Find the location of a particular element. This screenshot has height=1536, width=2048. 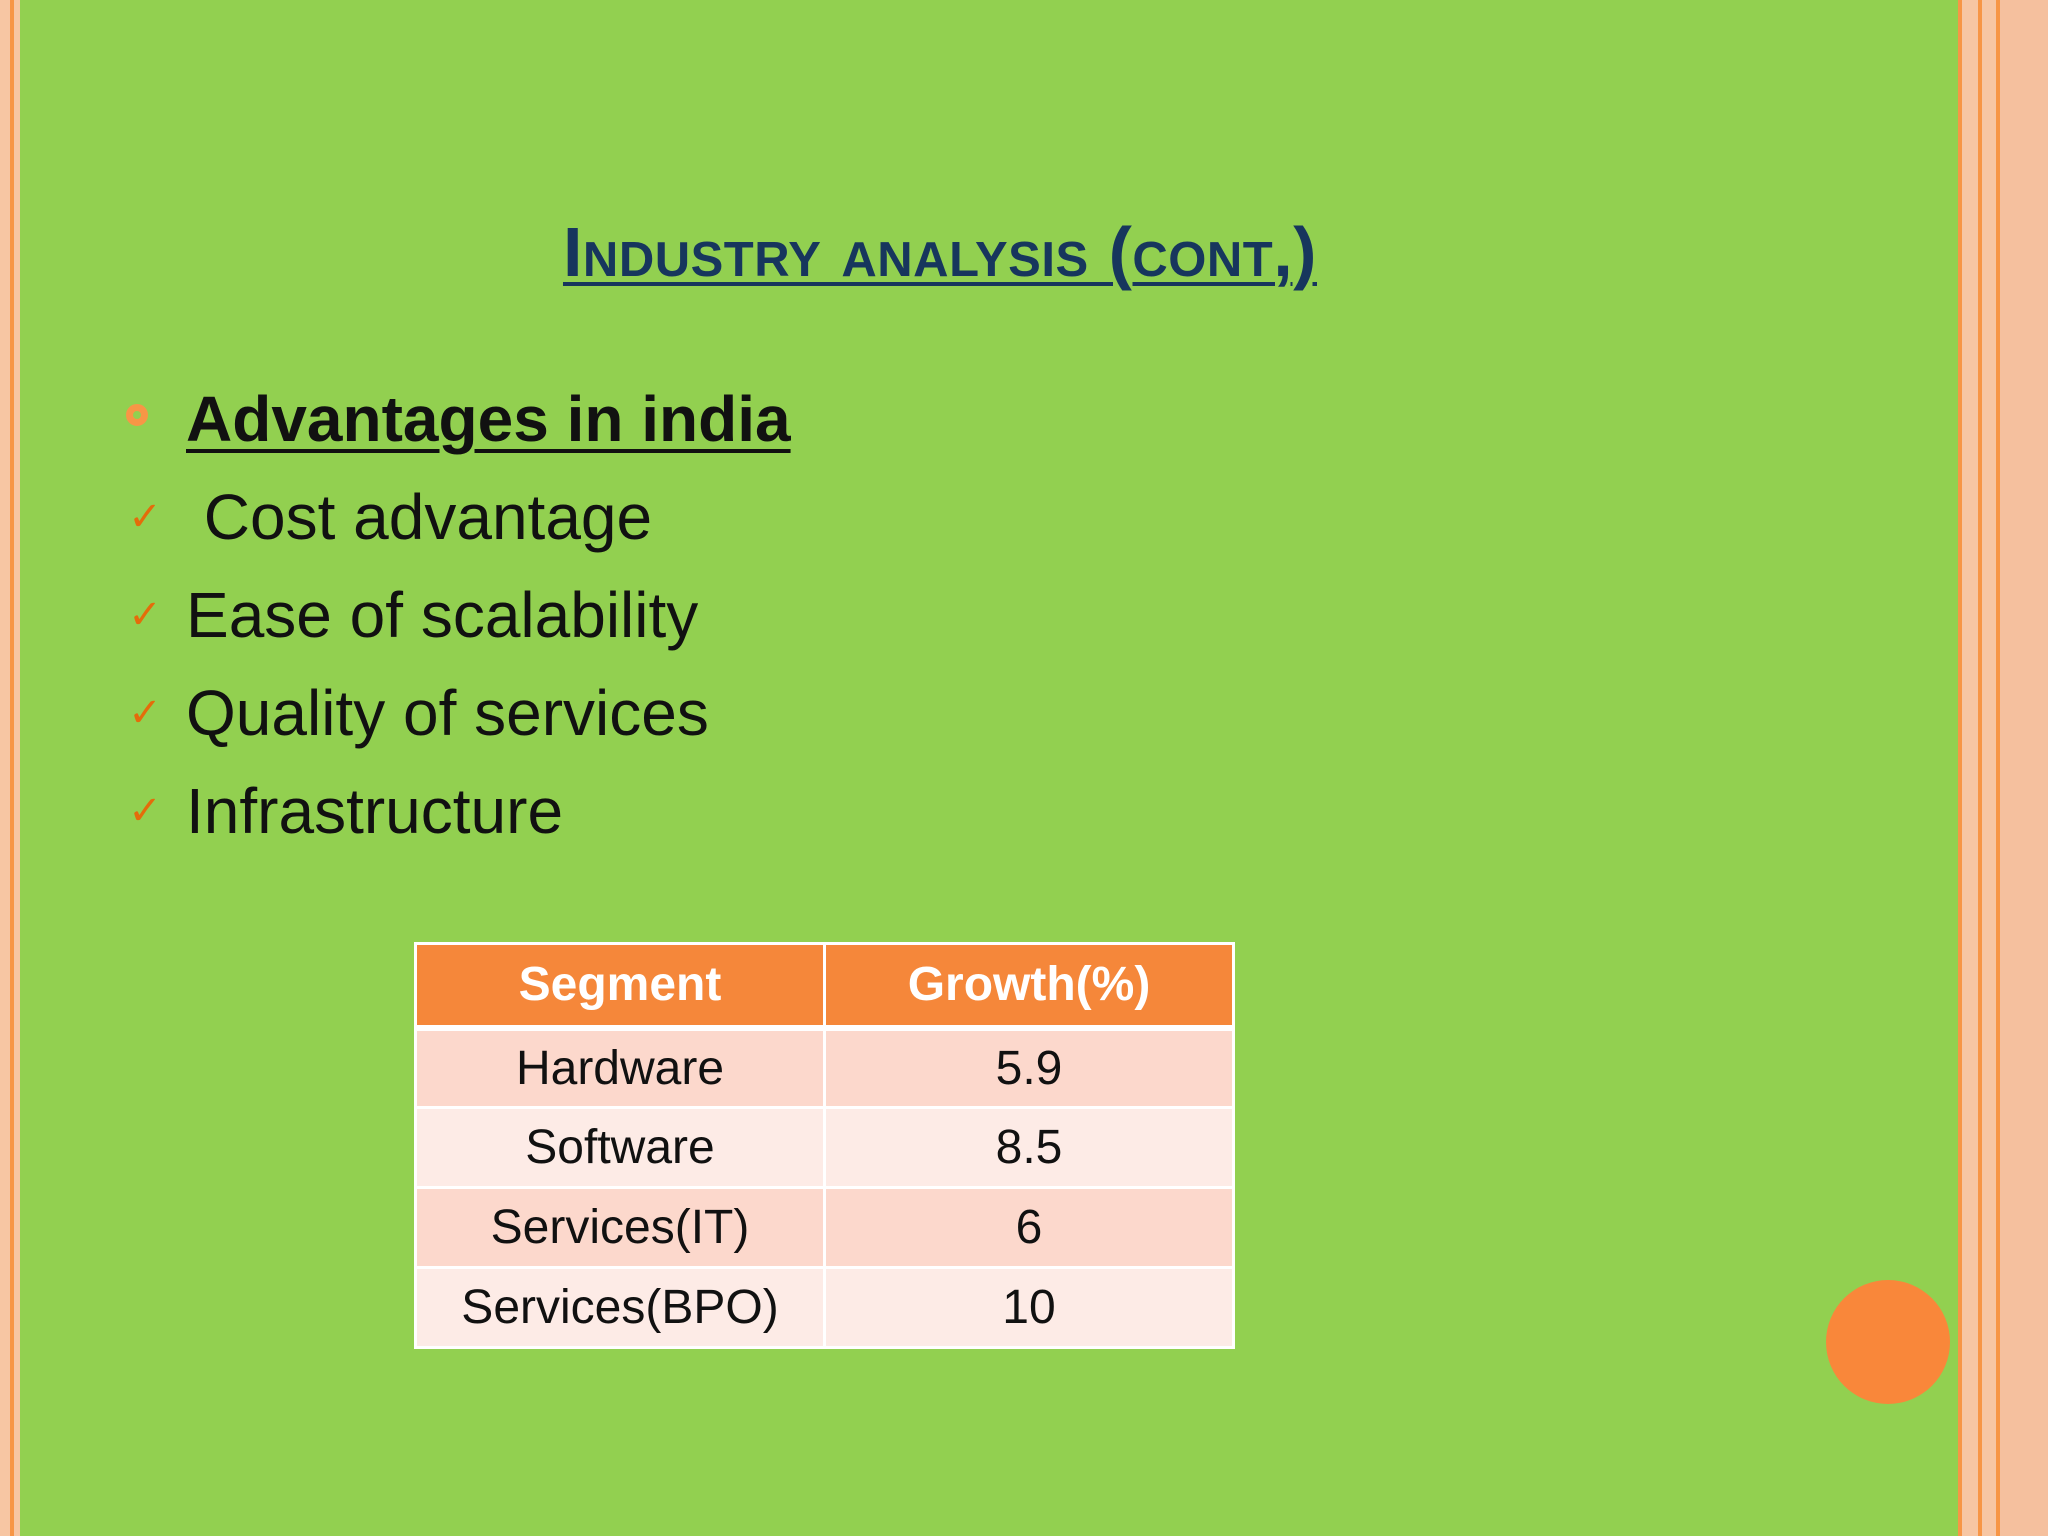

list-heading: Advantages in india is located at coordinates (455, 419).